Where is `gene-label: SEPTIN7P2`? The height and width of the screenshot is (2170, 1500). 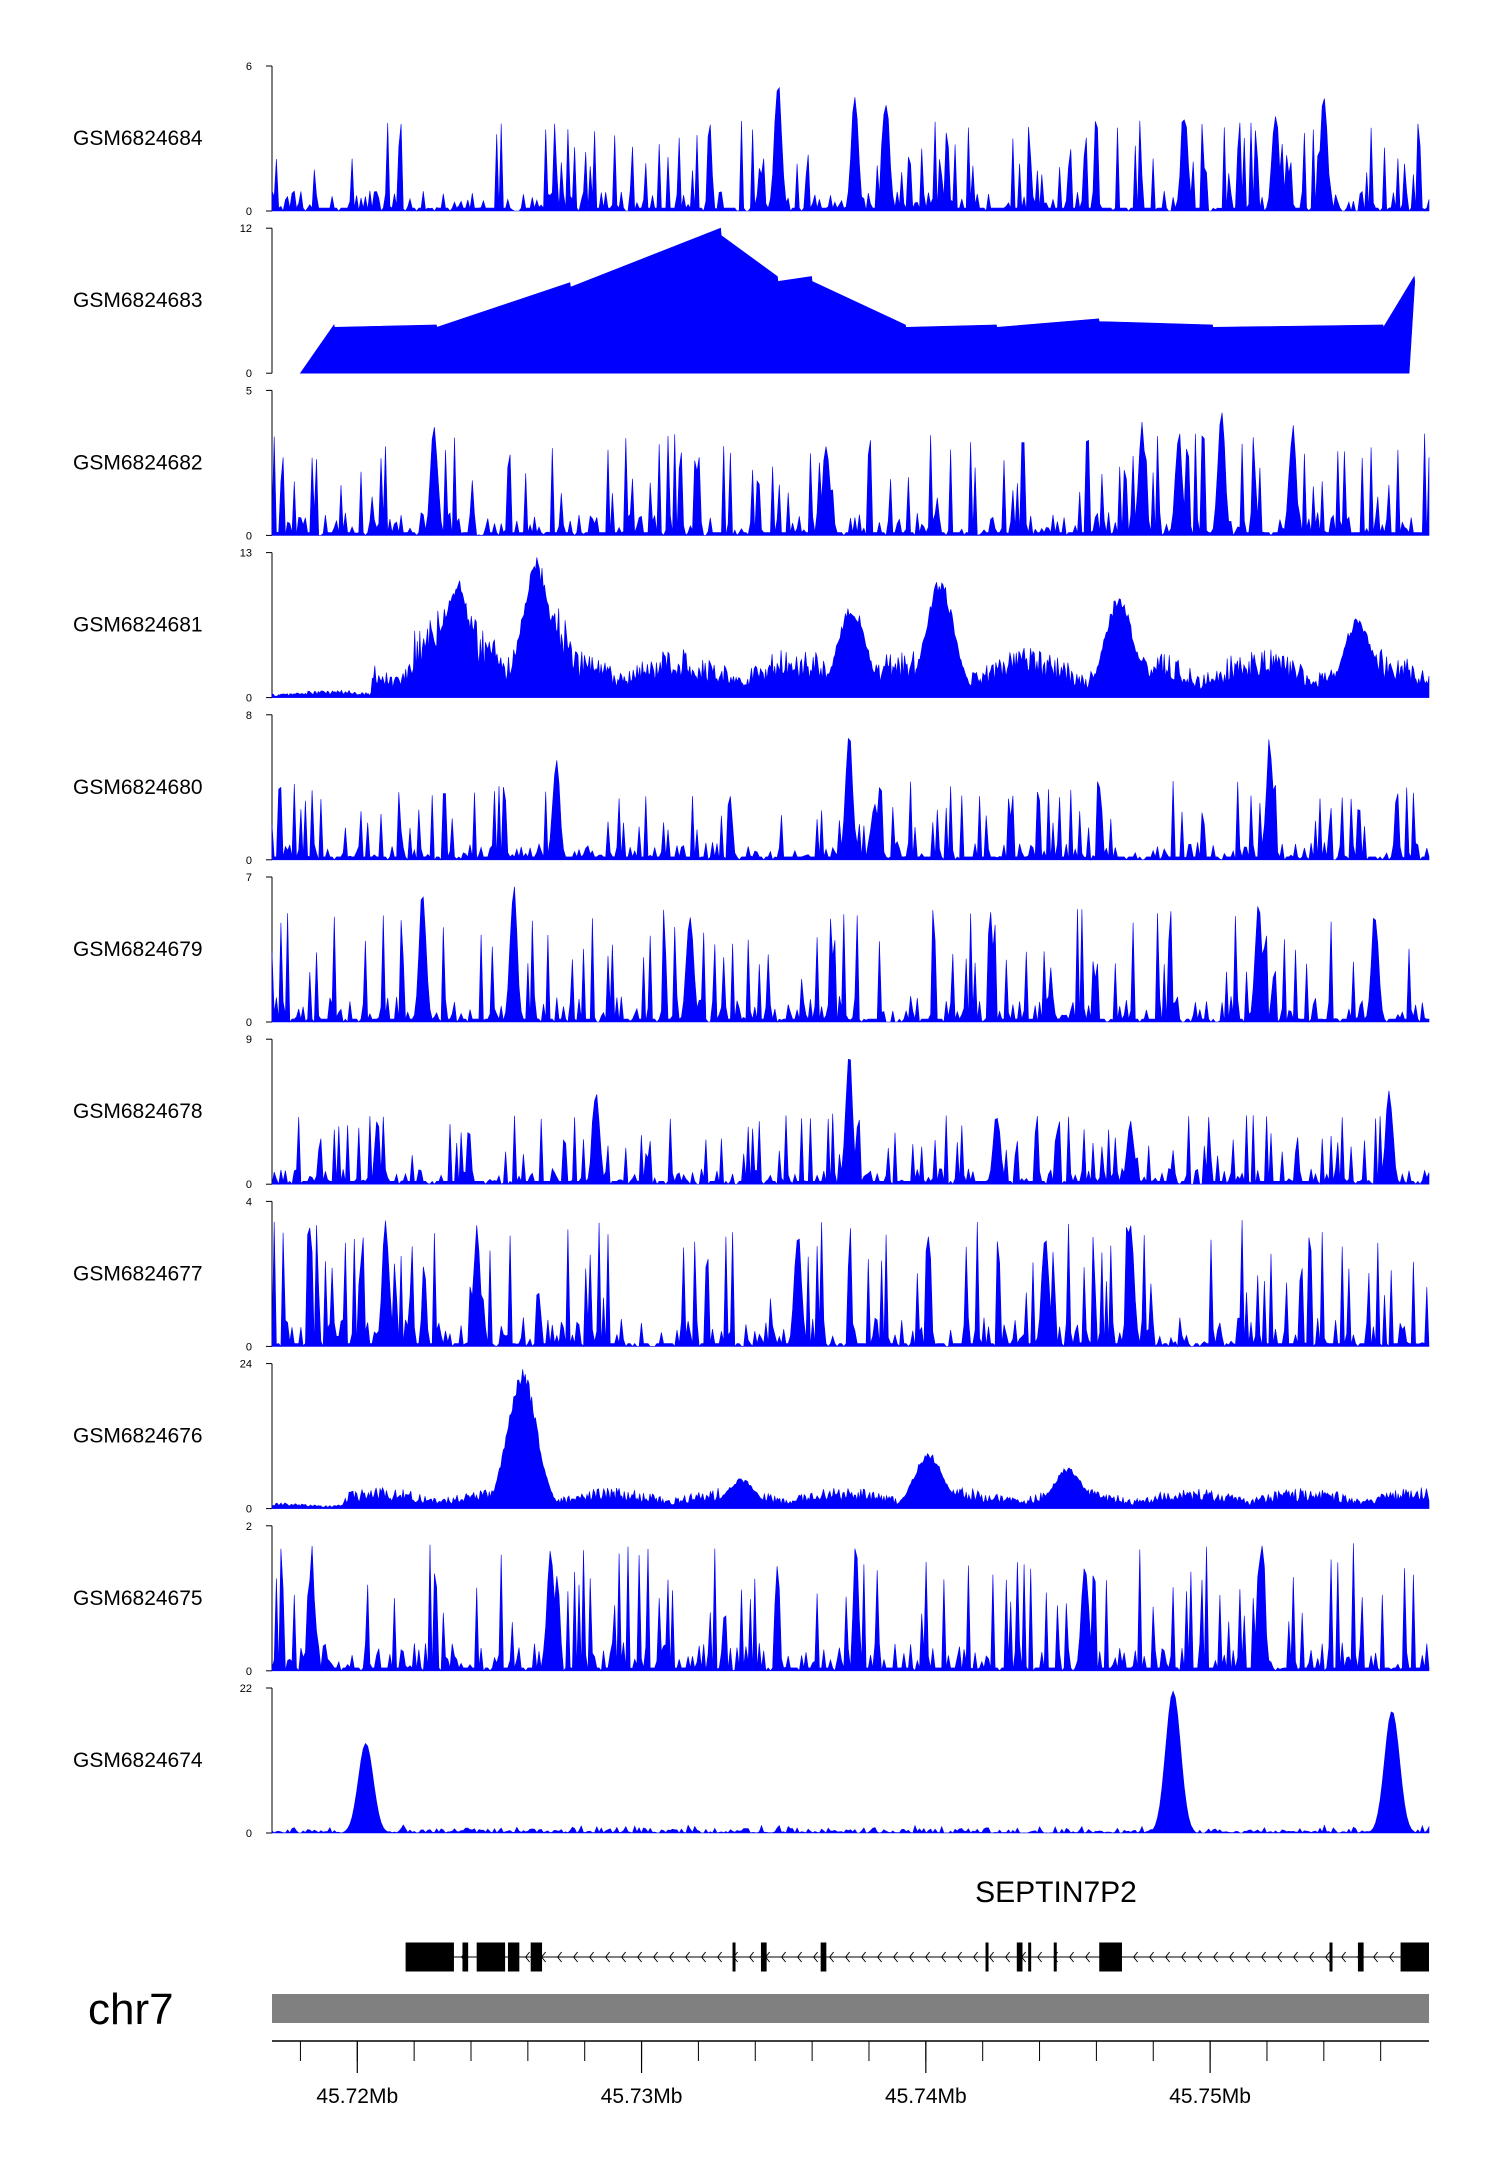
gene-label: SEPTIN7P2 is located at coordinates (1056, 1892).